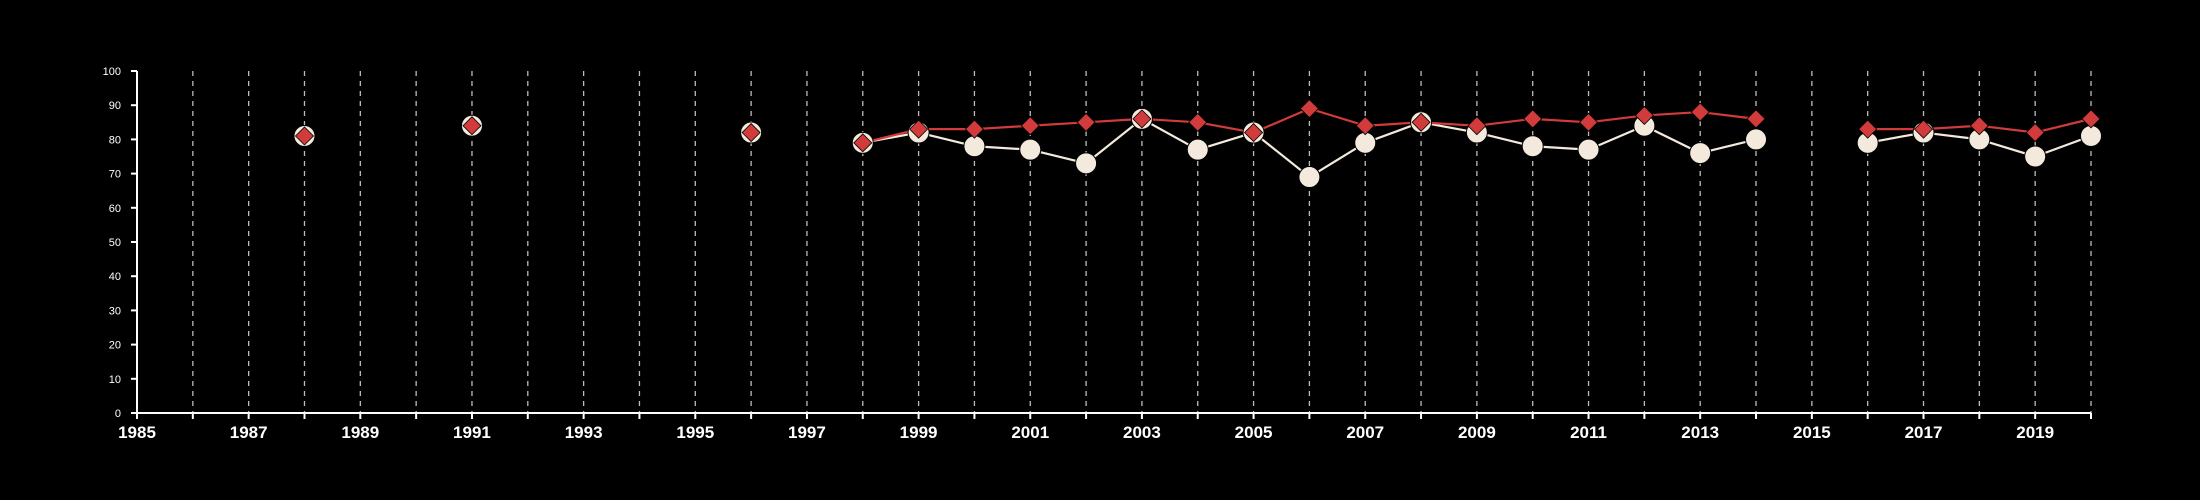 The width and height of the screenshot is (2200, 500). Describe the element at coordinates (1700, 432) in the screenshot. I see `x-tick-label-2013: 2013` at that location.